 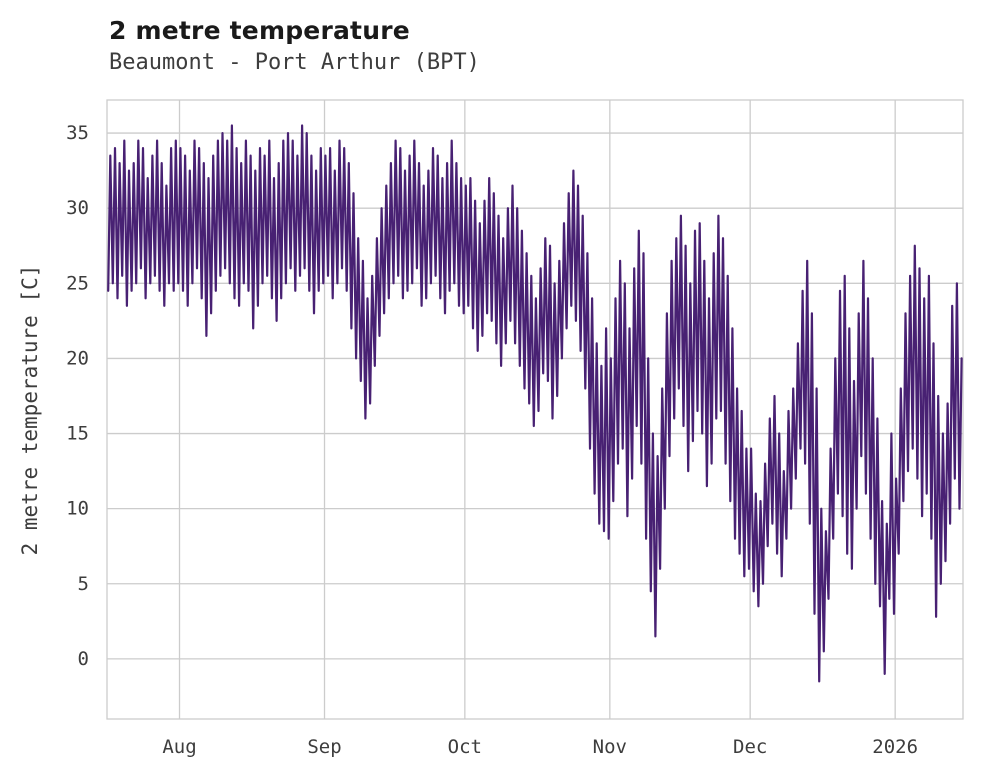 I want to click on y-tick-label: 15, so click(x=77, y=434).